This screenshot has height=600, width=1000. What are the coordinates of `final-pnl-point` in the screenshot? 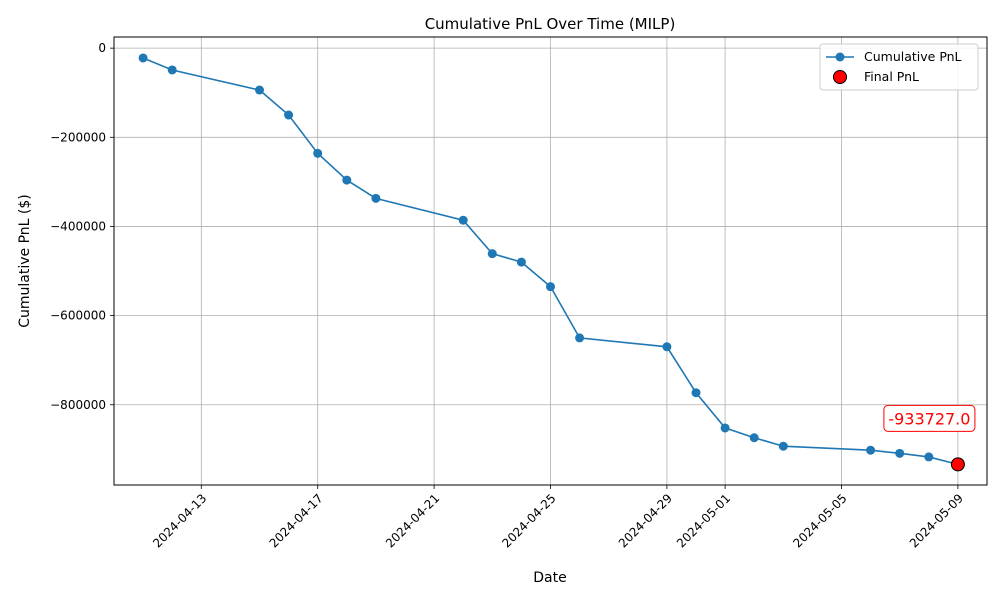 It's located at (957, 464).